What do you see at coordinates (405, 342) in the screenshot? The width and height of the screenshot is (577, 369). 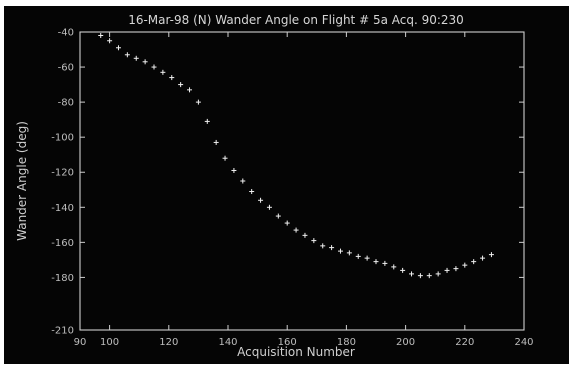 I see `x-tick-label: 200` at bounding box center [405, 342].